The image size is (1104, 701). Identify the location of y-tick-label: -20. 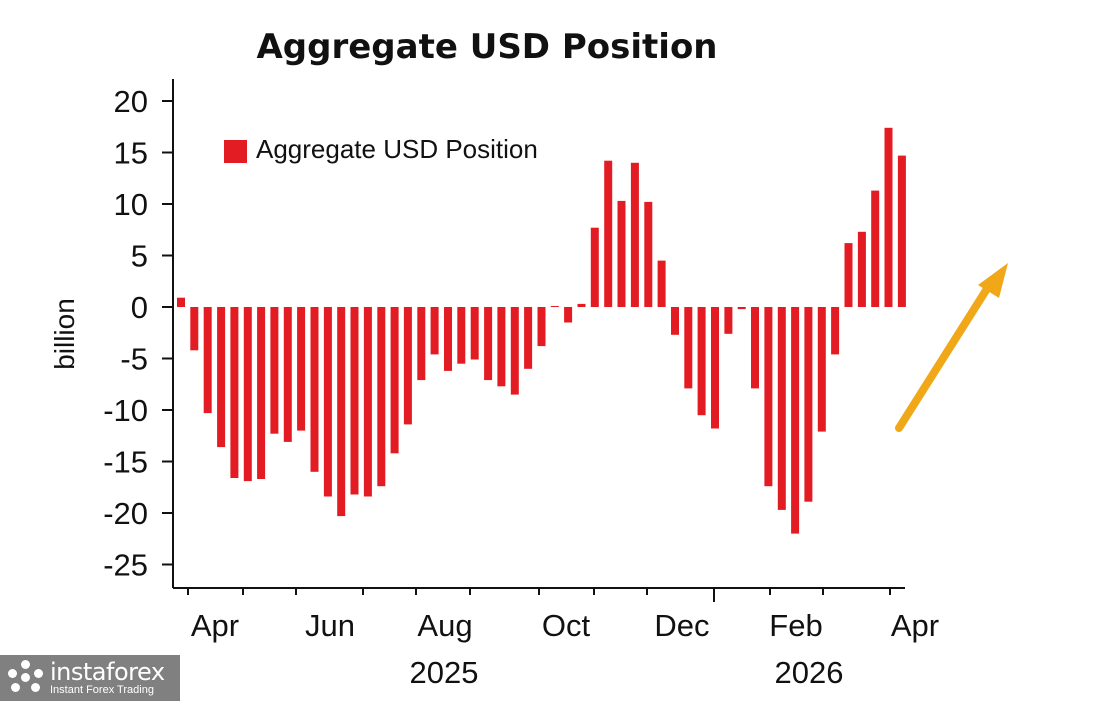
(125, 513).